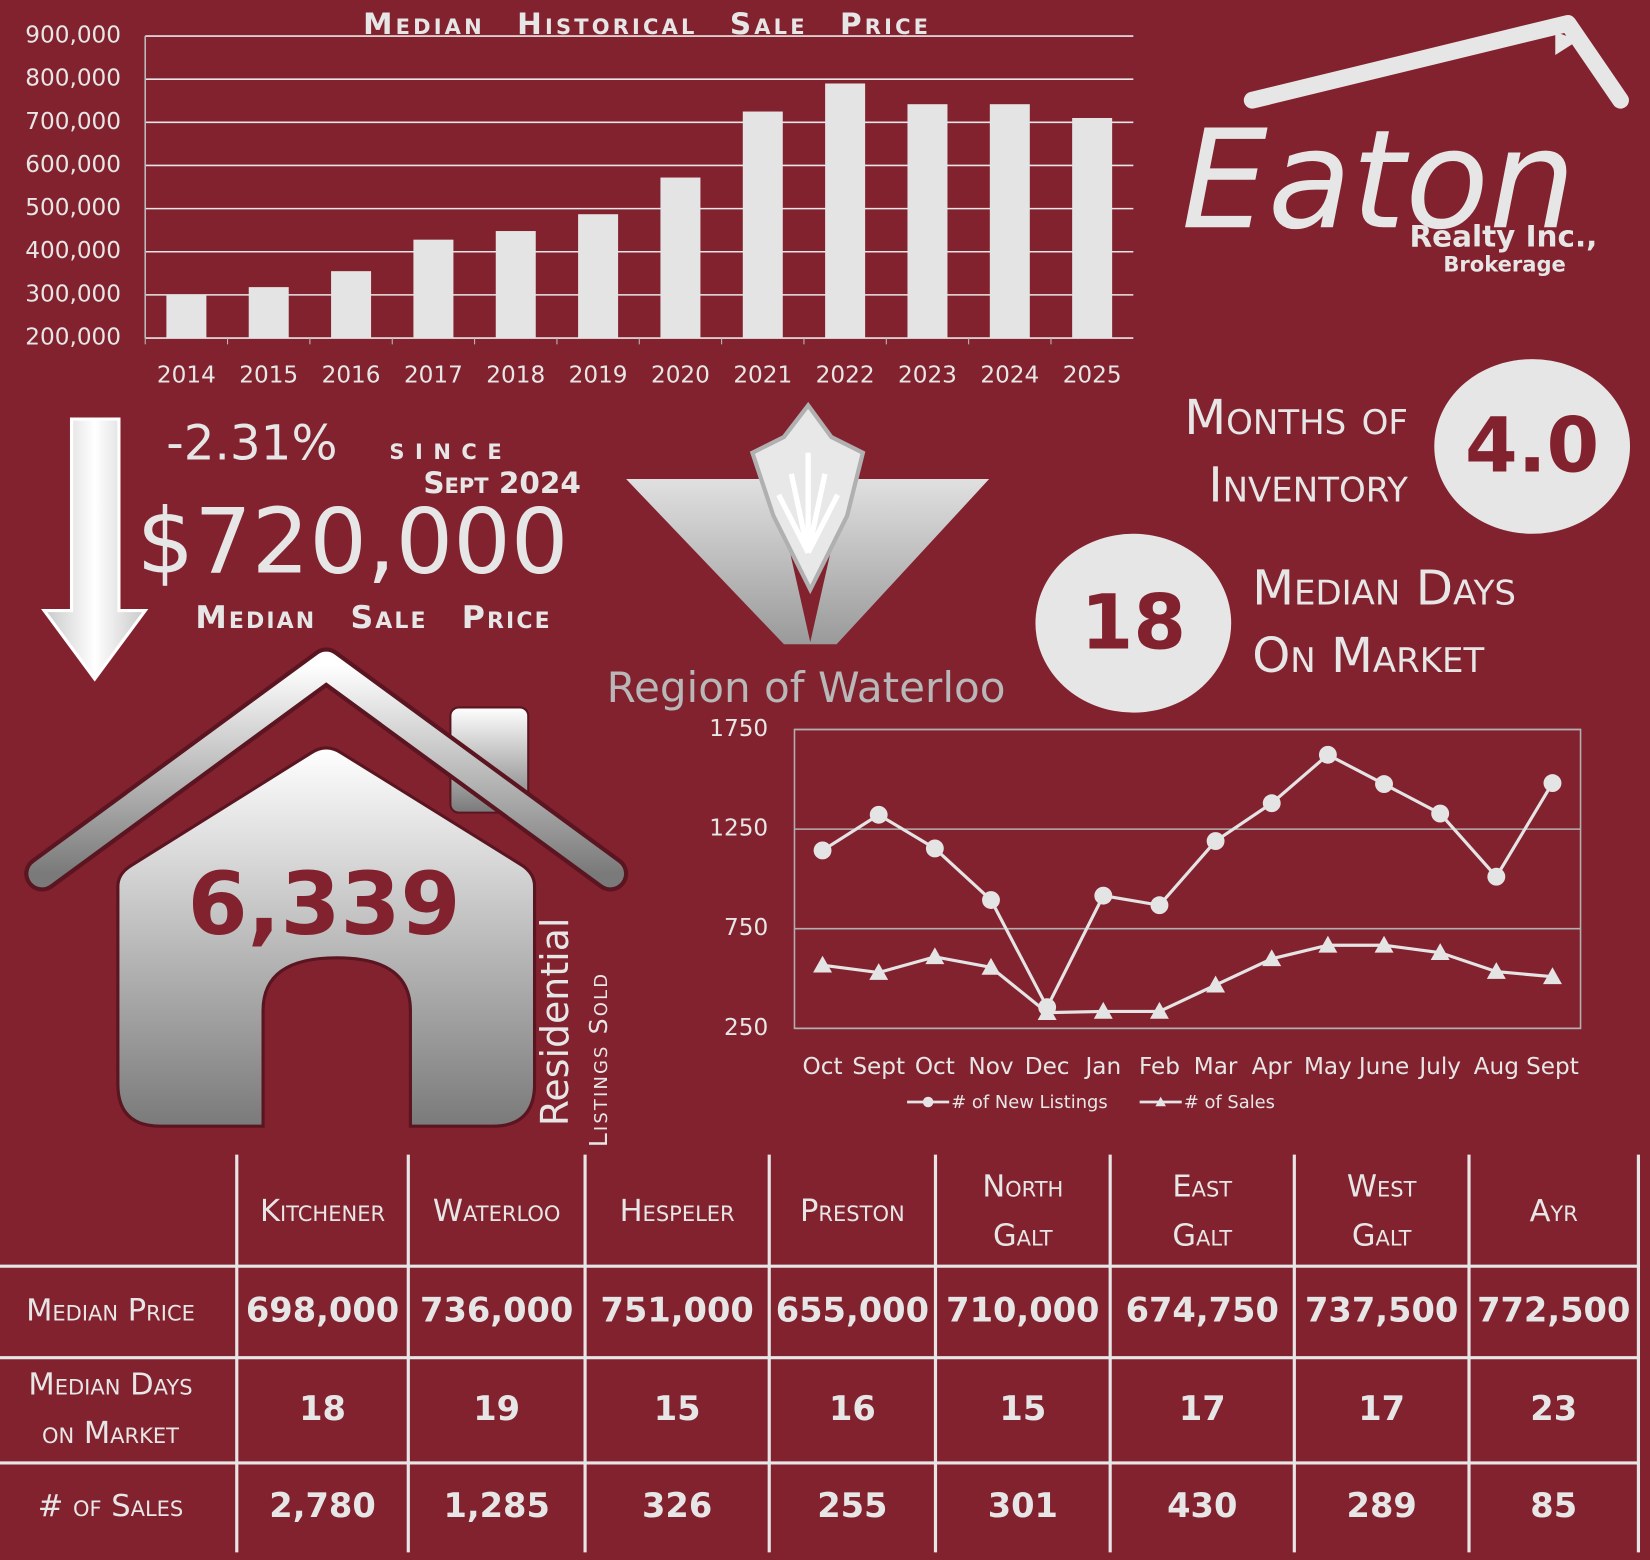 Image resolution: width=1650 pixels, height=1560 pixels. Describe the element at coordinates (73, 208) in the screenshot. I see `y-tick-label: 500,000` at that location.